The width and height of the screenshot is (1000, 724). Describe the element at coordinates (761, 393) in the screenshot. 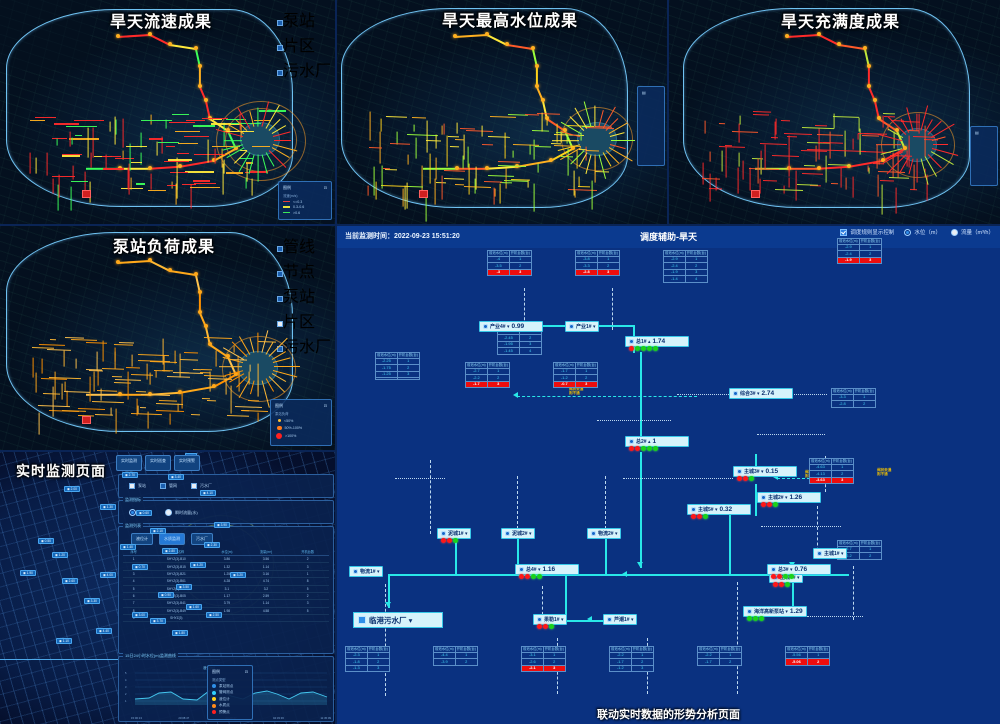

I see `node-zonghe3: 综合3# ▾ 2.74` at that location.